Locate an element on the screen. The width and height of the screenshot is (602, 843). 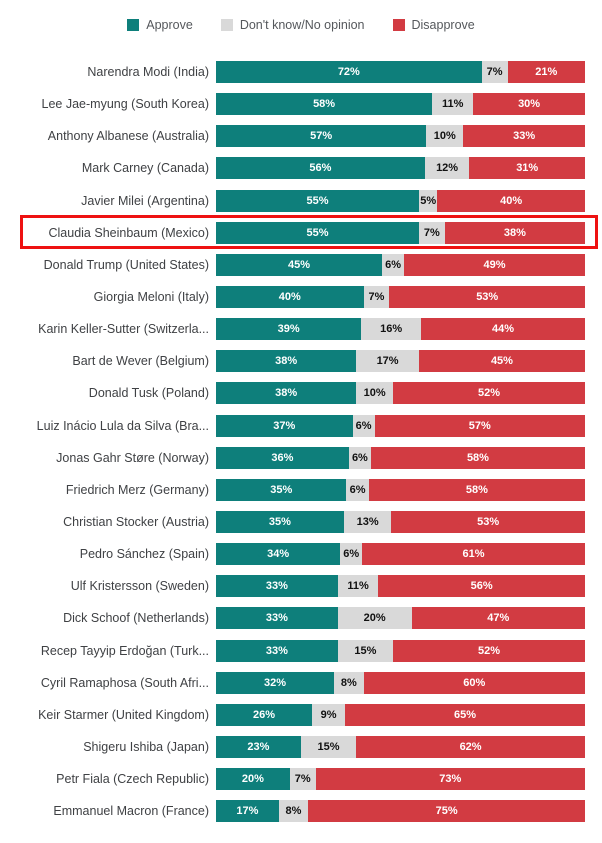
bar-segment-don-t-know-no-opinion: 5% is located at coordinates (428, 200).